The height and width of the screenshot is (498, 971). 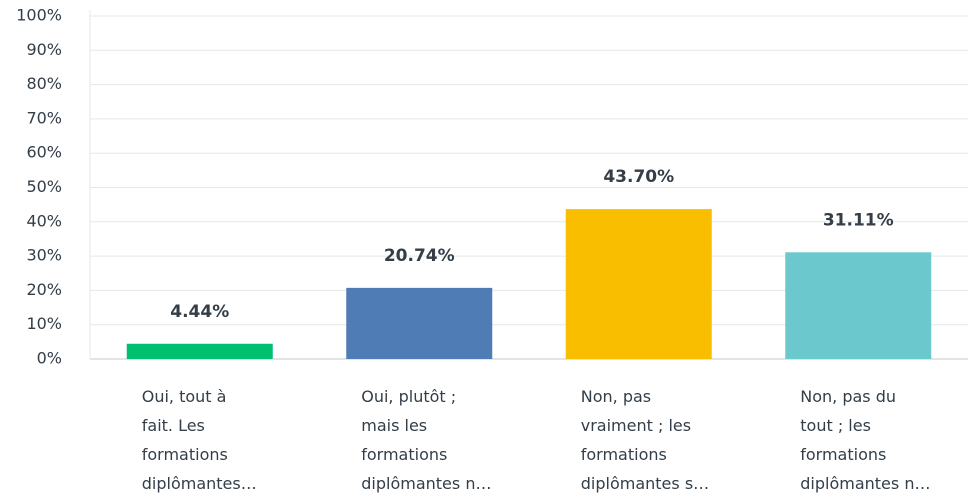 I want to click on value-label: 4.44%, so click(x=199, y=312).